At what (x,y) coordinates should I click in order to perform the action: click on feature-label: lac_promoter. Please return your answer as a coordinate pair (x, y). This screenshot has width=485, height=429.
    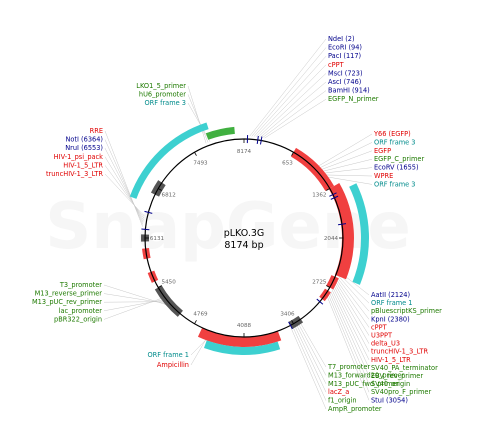
    Looking at the image, I should click on (81, 311).